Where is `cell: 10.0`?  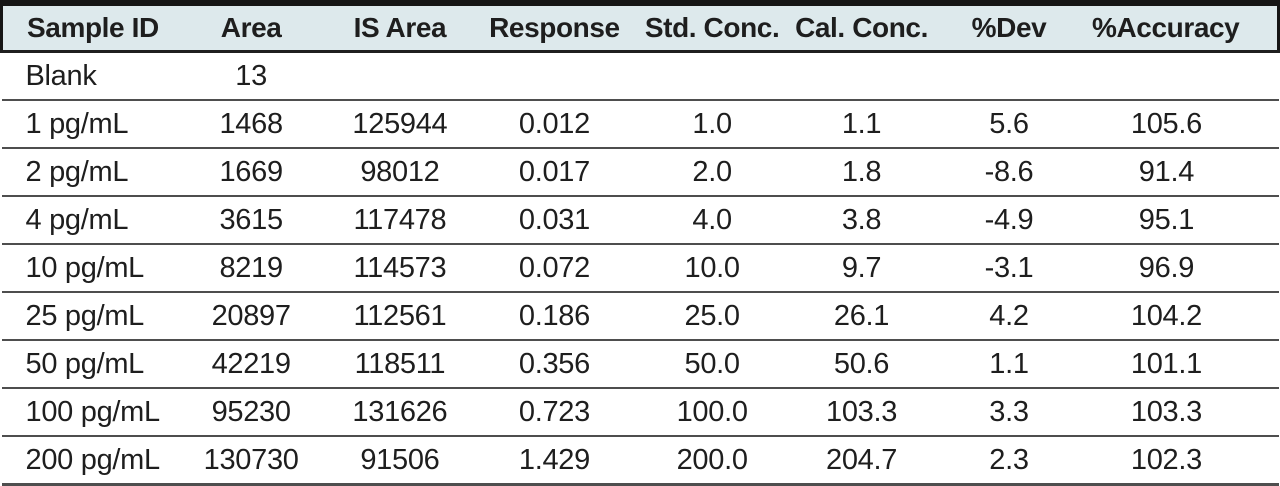 cell: 10.0 is located at coordinates (712, 268).